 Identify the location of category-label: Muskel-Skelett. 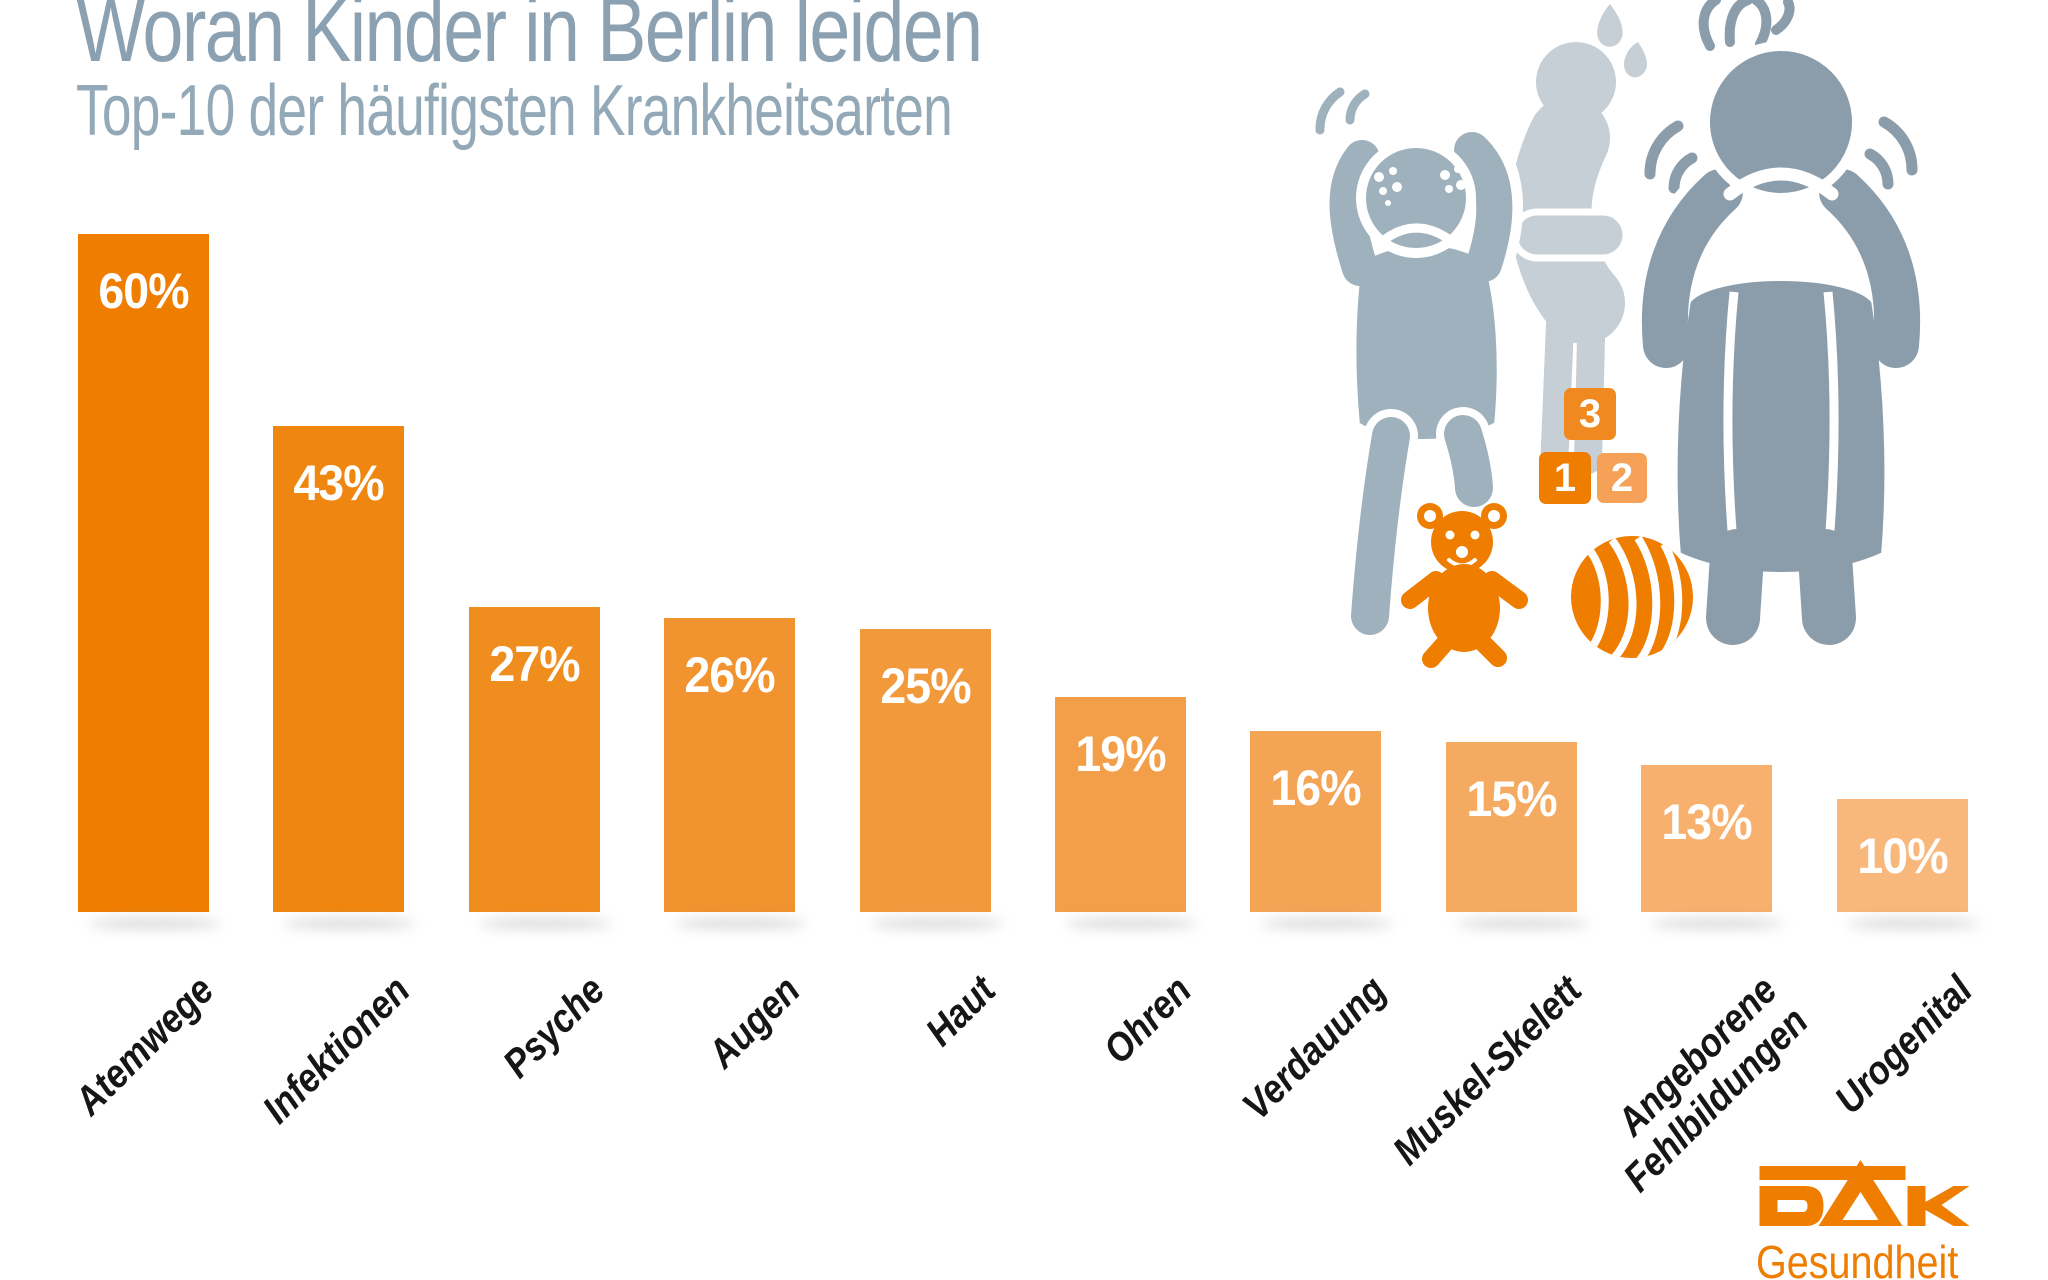
(1488, 1071).